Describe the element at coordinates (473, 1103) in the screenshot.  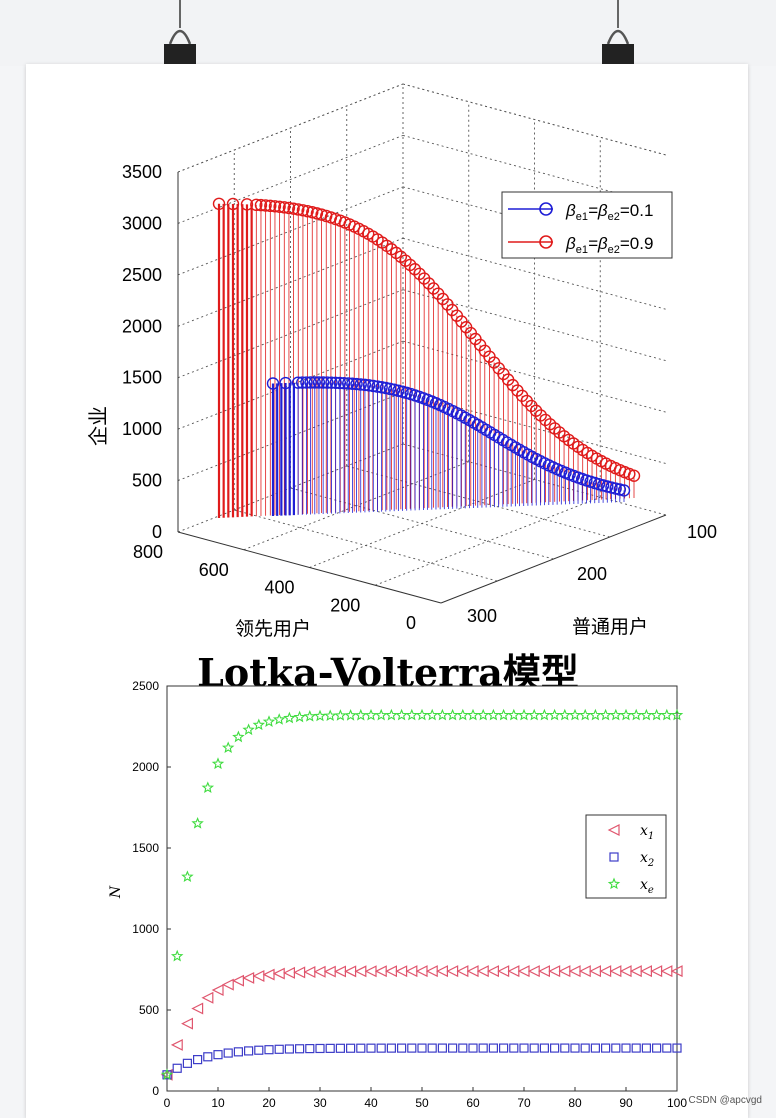
I see `x-tick-label: 60` at that location.